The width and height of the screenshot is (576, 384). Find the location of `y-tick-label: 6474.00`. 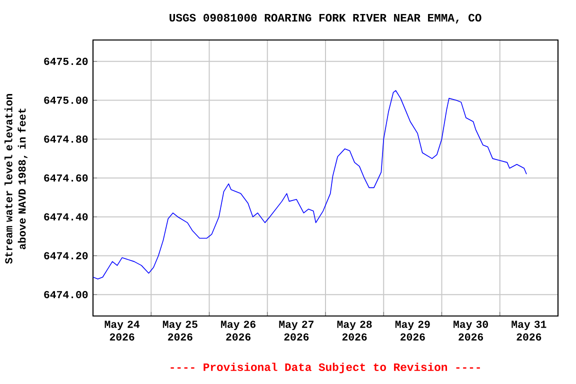

y-tick-label: 6474.00 is located at coordinates (66, 294).